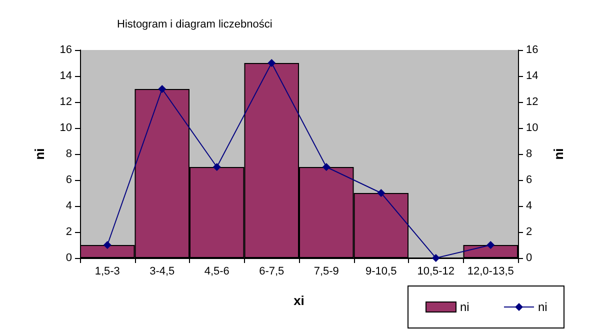 The height and width of the screenshot is (336, 598). What do you see at coordinates (69, 180) in the screenshot?
I see `y-tick-label: 6` at bounding box center [69, 180].